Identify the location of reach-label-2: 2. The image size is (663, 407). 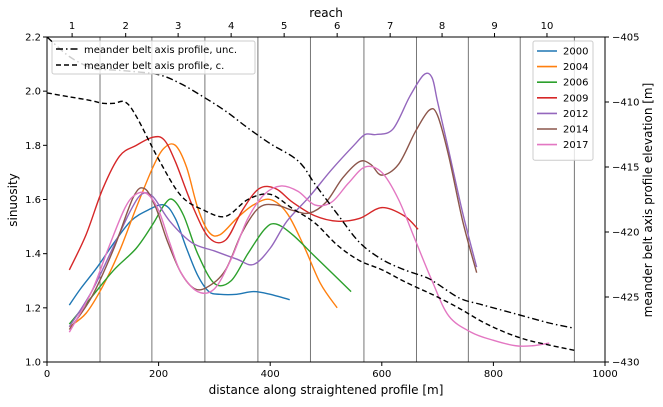
(125, 26).